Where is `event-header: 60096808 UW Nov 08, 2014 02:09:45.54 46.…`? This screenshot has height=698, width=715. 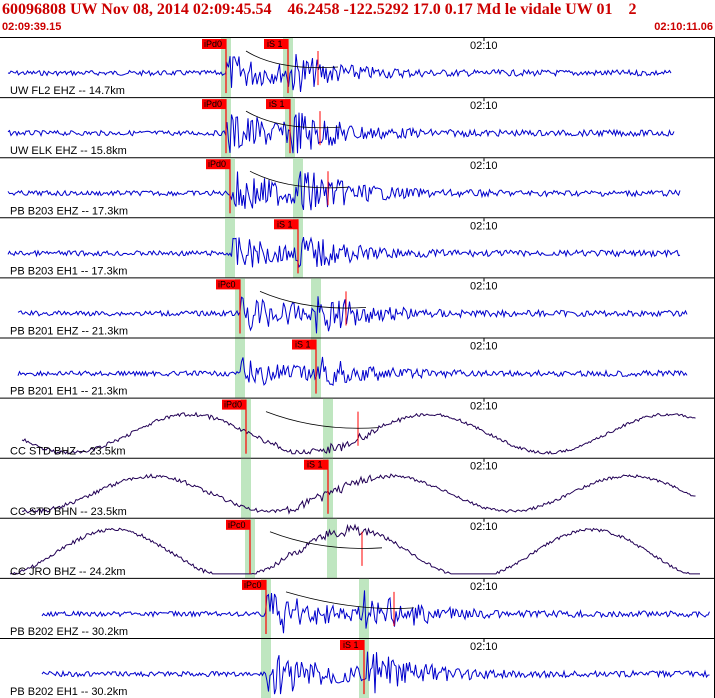
event-header: 60096808 UW Nov 08, 2014 02:09:45.54 46.… is located at coordinates (357, 19).